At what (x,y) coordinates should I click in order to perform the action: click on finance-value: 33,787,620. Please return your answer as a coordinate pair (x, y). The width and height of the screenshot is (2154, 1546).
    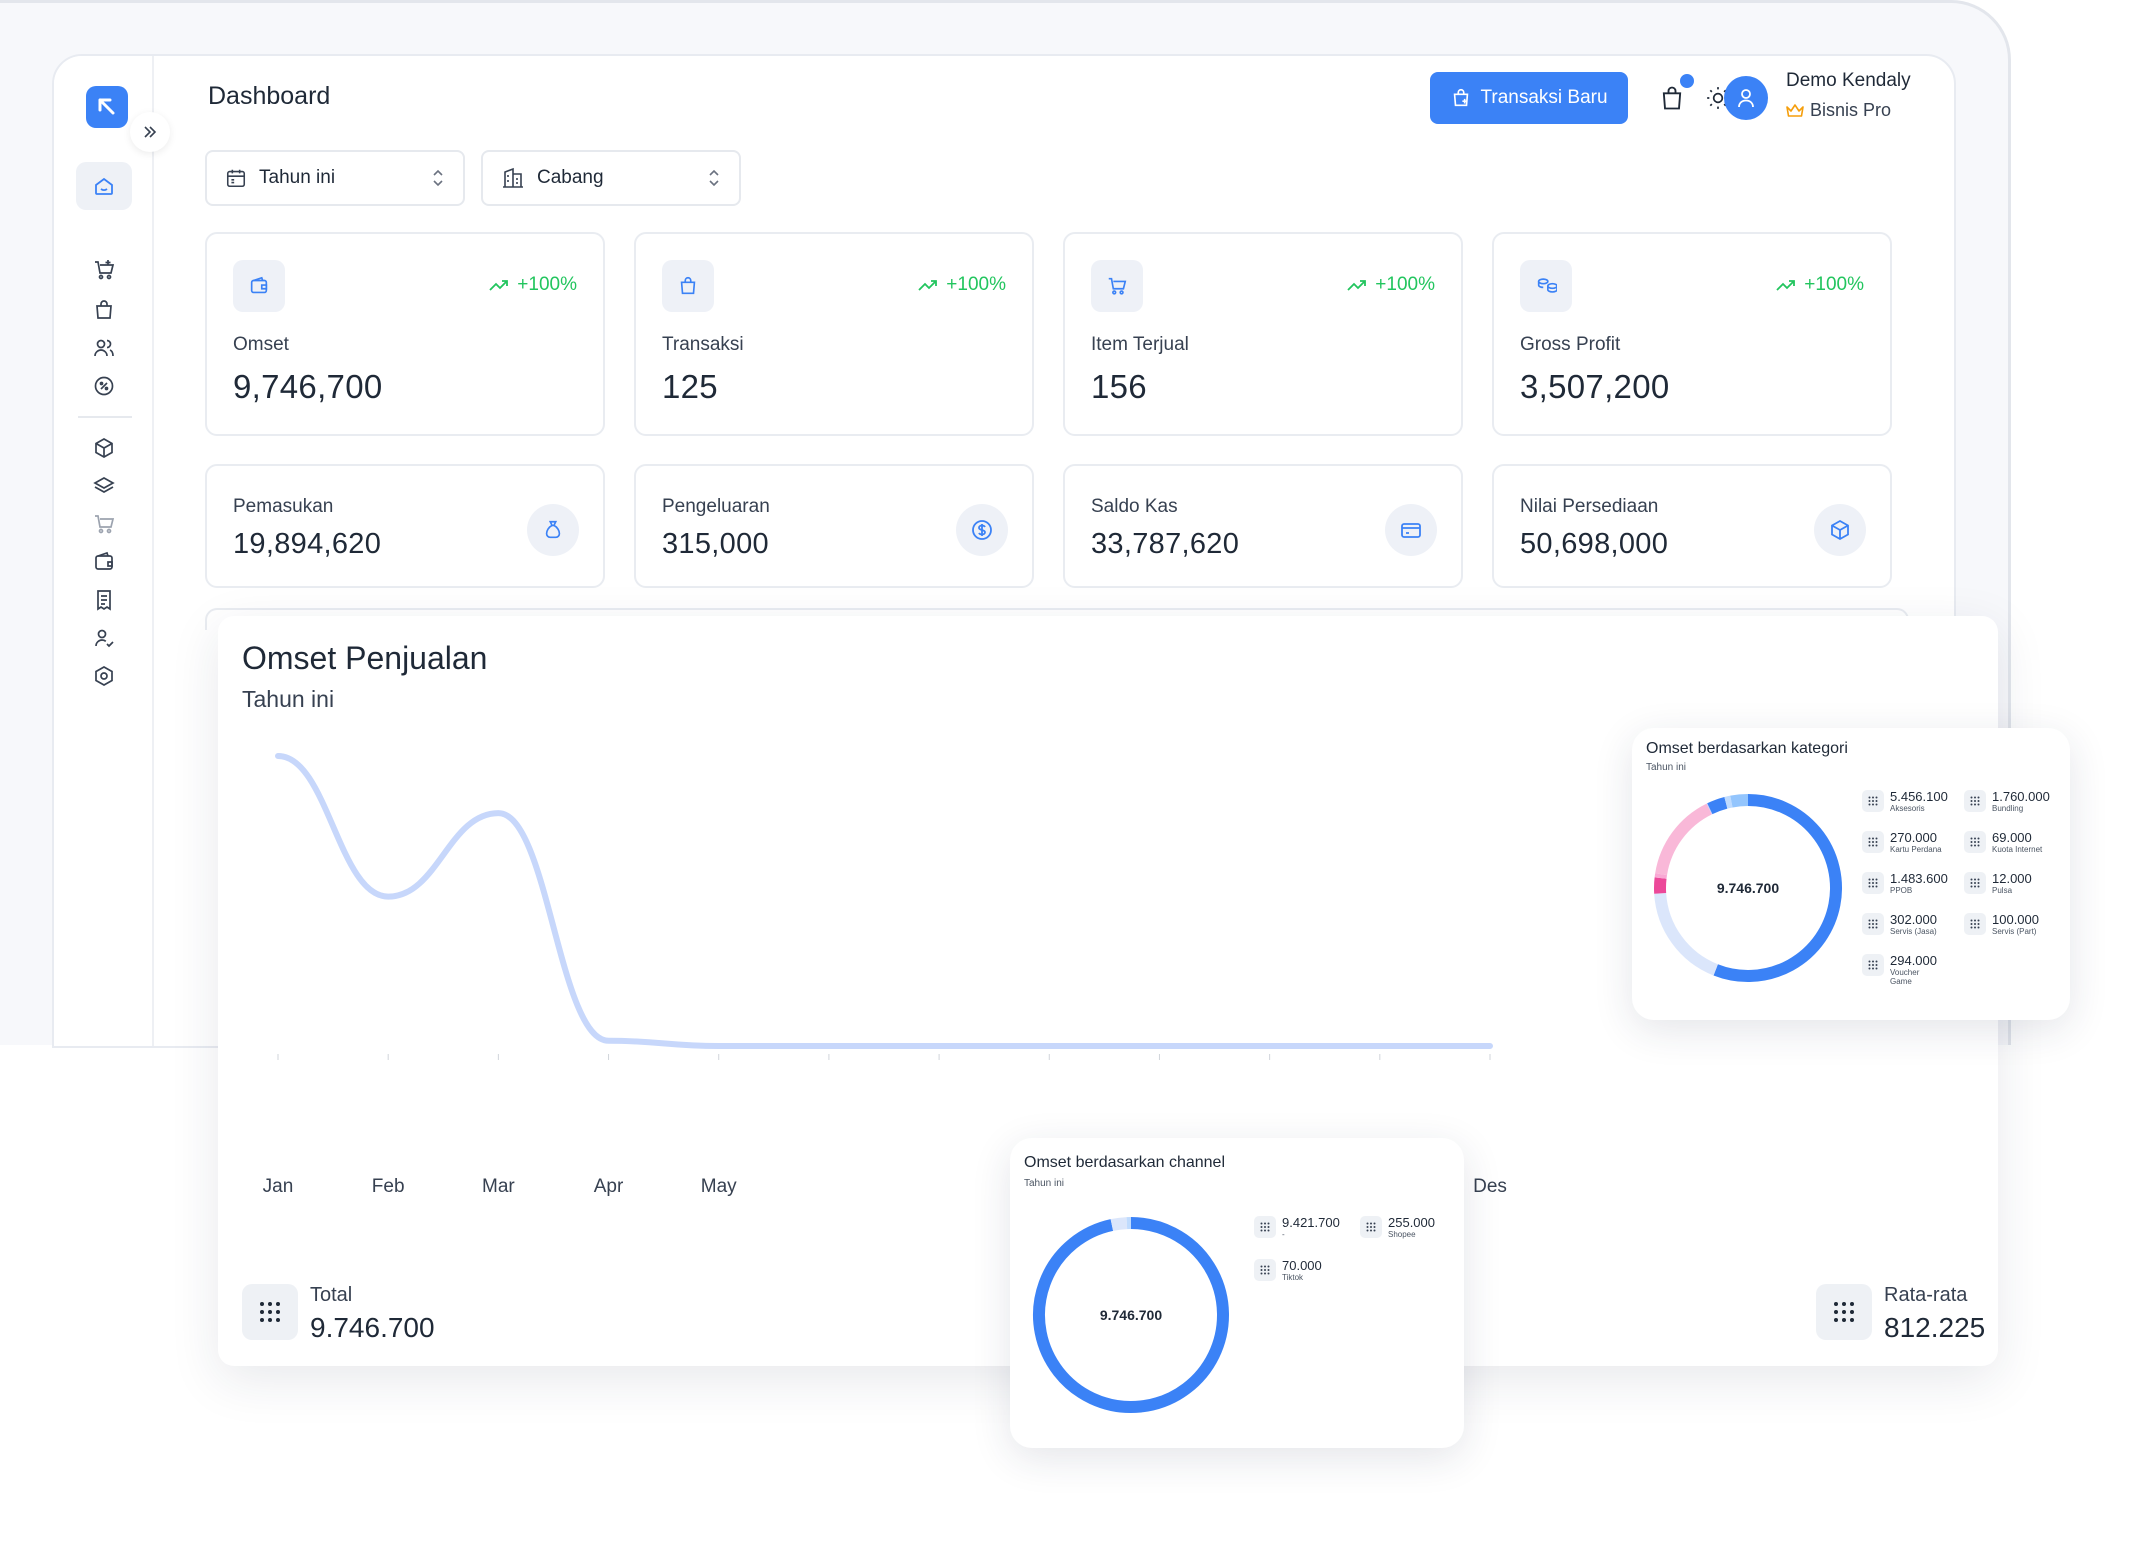
    Looking at the image, I should click on (1165, 544).